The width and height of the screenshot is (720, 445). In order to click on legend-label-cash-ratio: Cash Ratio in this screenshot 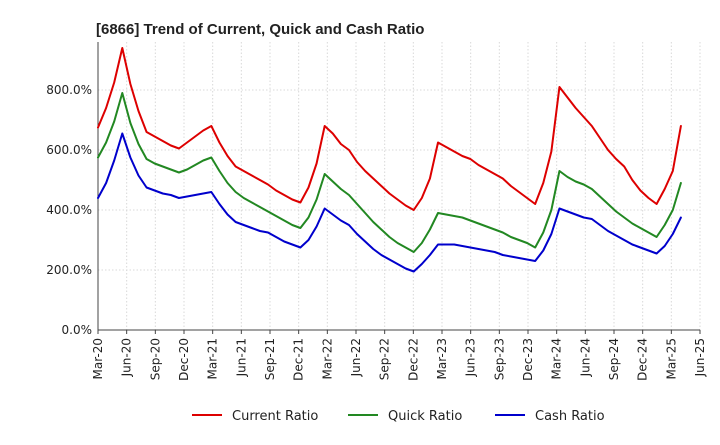, I will do `click(570, 416)`.